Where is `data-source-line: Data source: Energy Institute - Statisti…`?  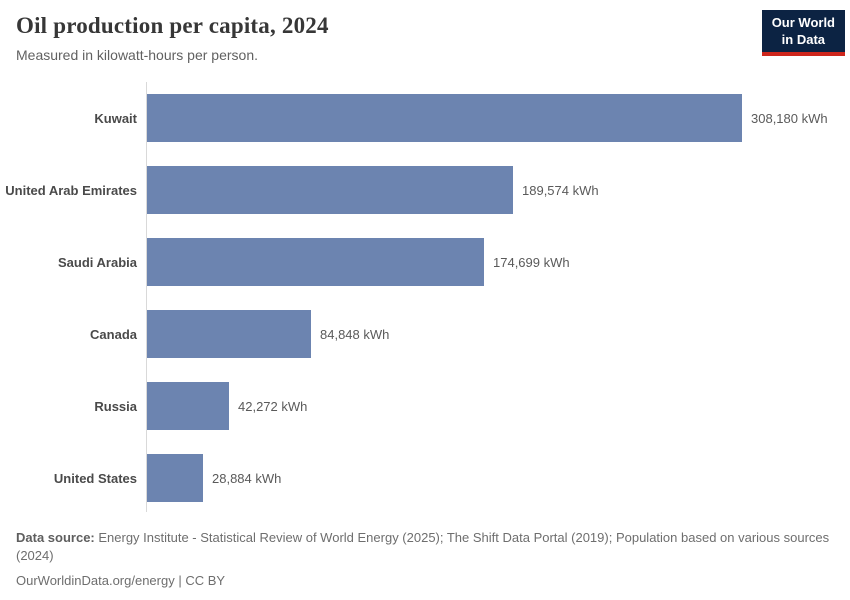 data-source-line: Data source: Energy Institute - Statisti… is located at coordinates (424, 547).